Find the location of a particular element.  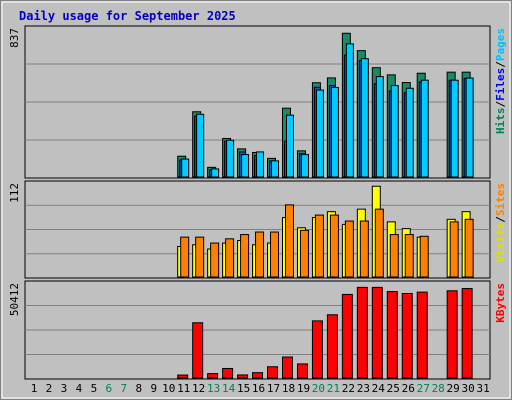

x-tick-label: 28 is located at coordinates (438, 388).